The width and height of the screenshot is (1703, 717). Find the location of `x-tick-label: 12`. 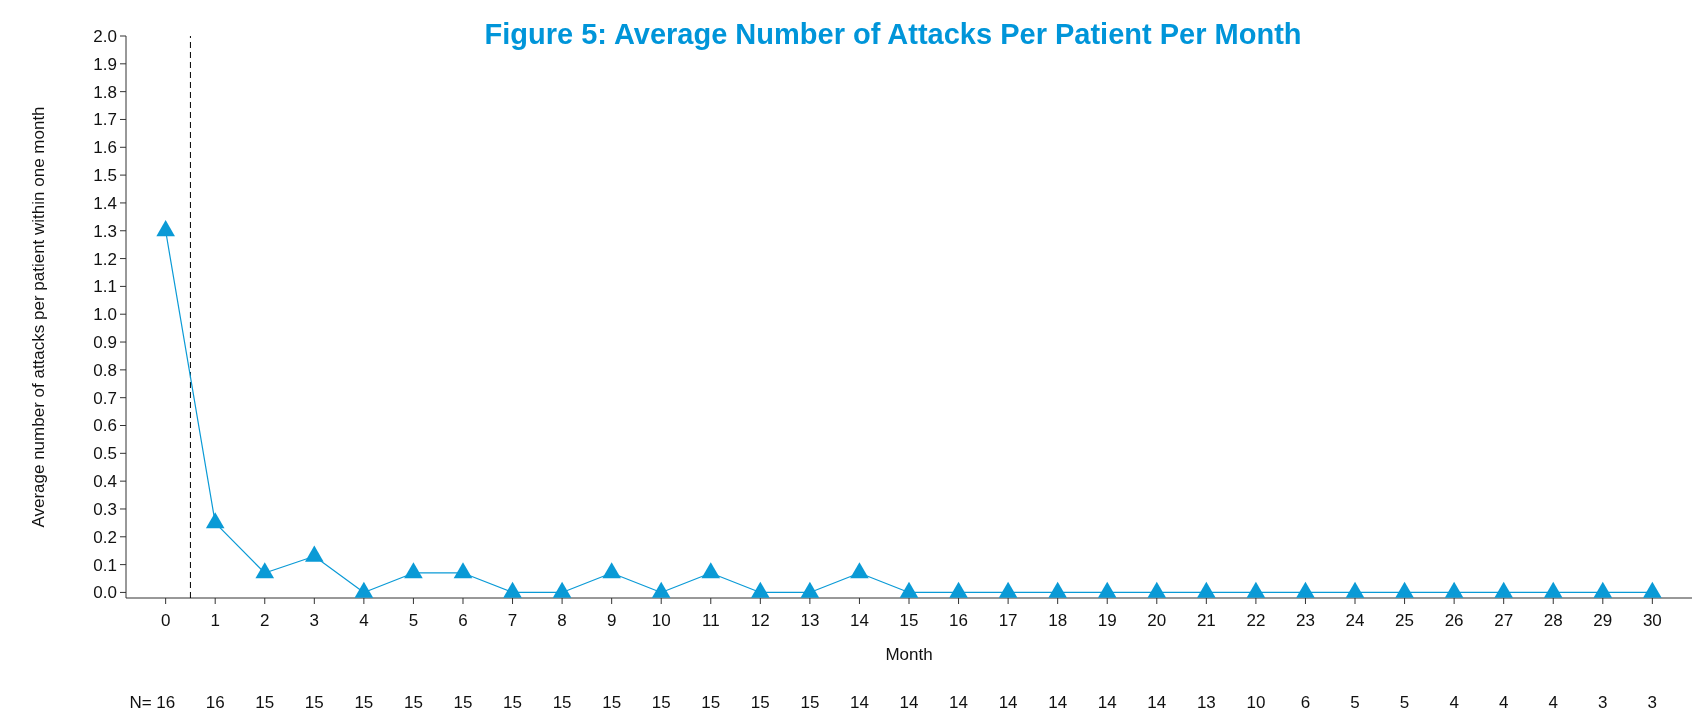

x-tick-label: 12 is located at coordinates (760, 620).